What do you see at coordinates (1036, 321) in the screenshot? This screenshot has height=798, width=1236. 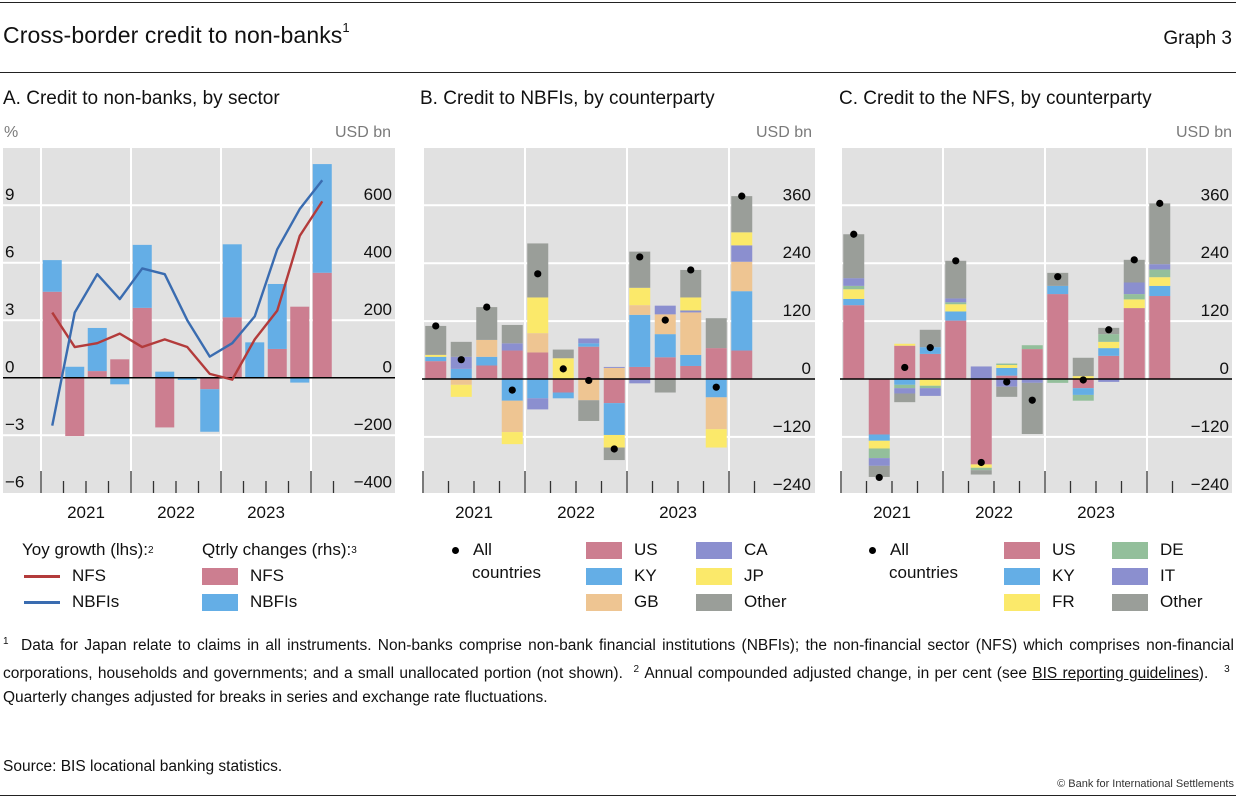 I see `panel-c-plot: −240 −120 0 120 240 360` at bounding box center [1036, 321].